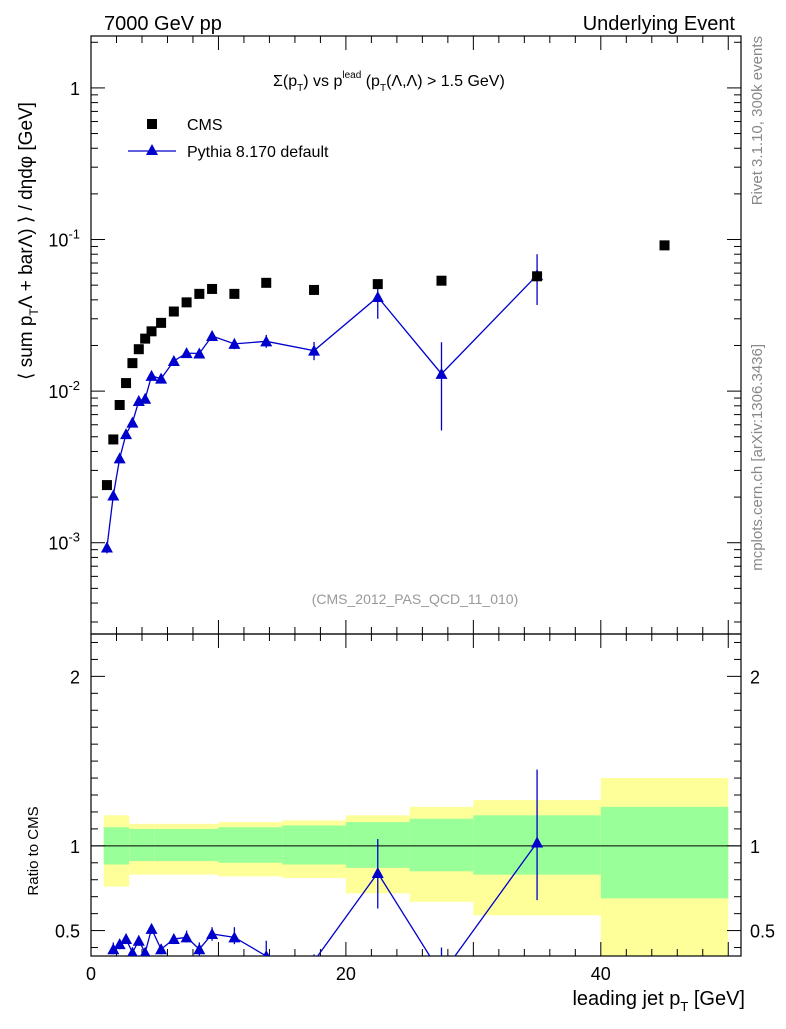  Describe the element at coordinates (91, 974) in the screenshot. I see `x-tick-label: 0` at that location.